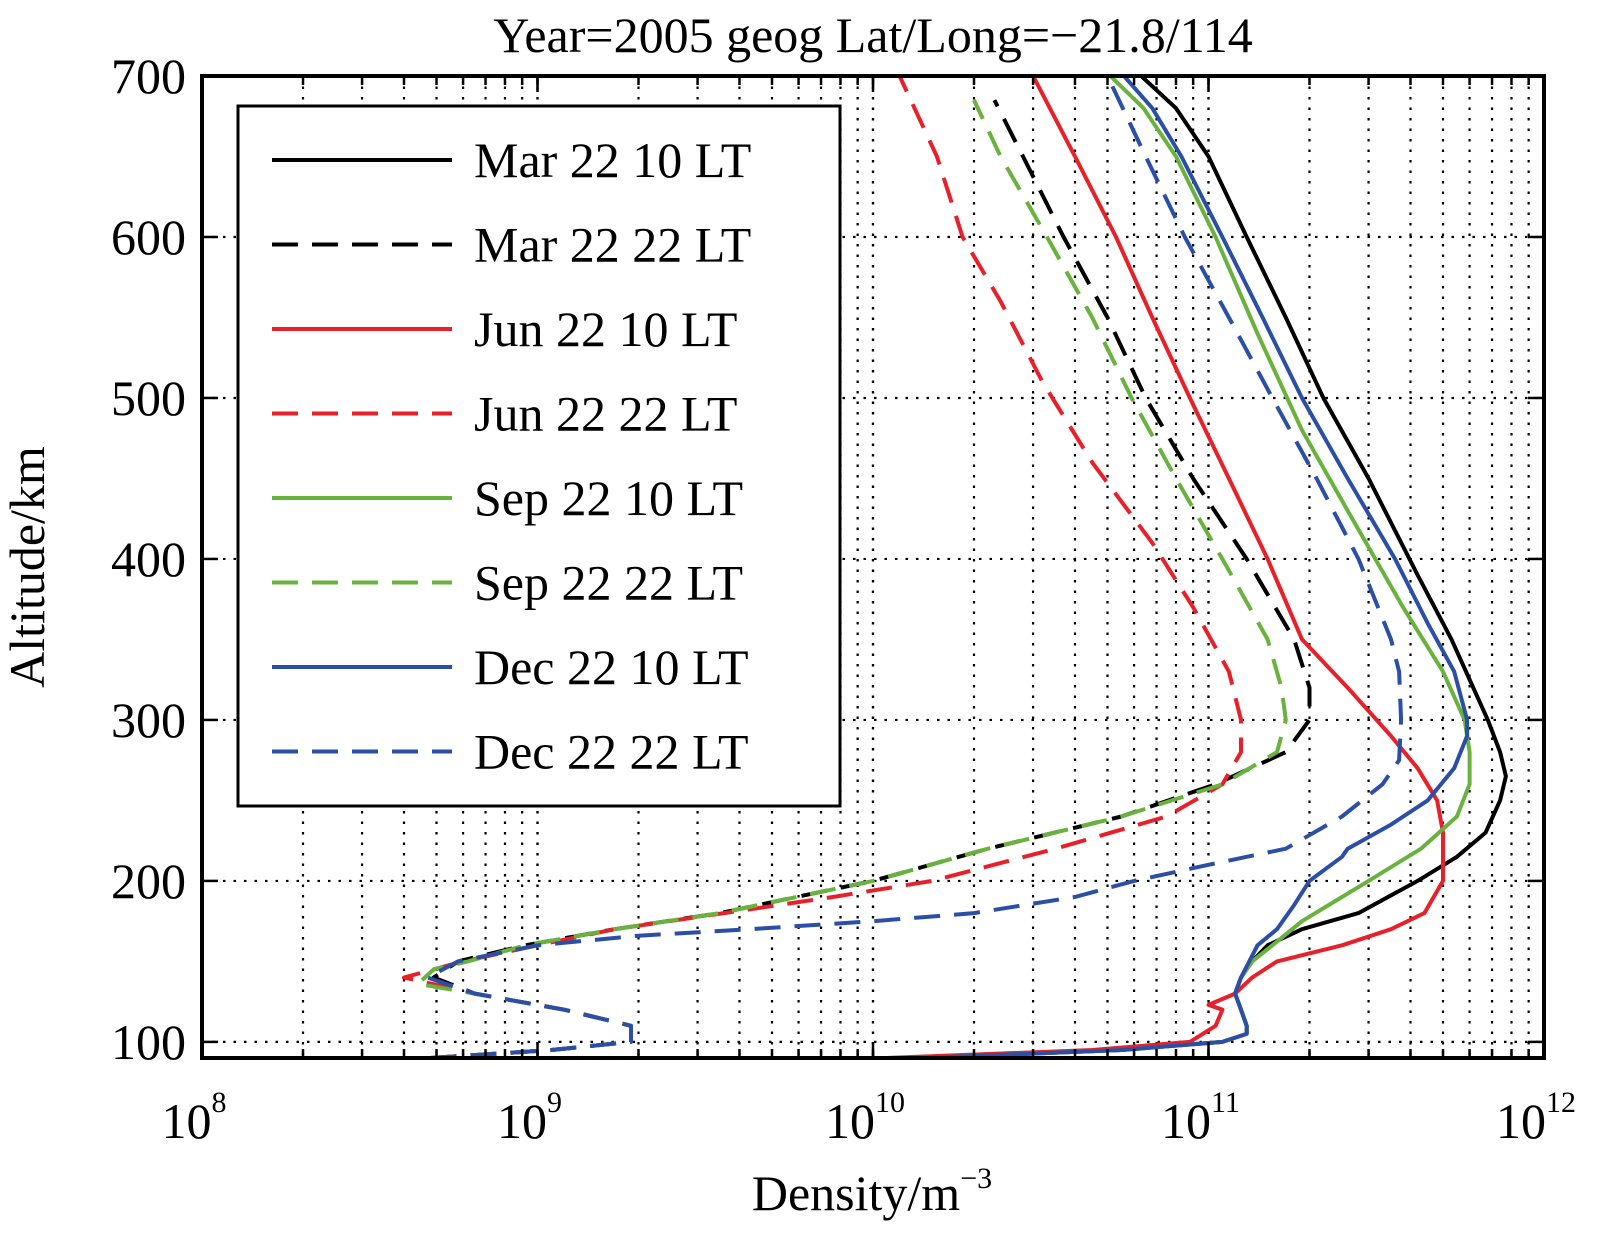  I want to click on y-tick-labels: 100 200 300 400 500 600 700, so click(148, 559).